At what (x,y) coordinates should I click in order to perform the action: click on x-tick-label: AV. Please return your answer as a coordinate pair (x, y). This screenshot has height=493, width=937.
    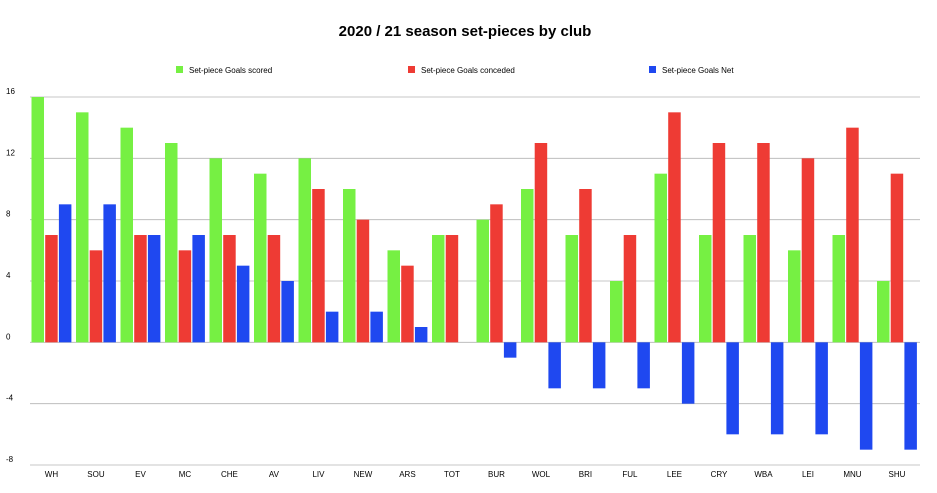
    Looking at the image, I should click on (274, 474).